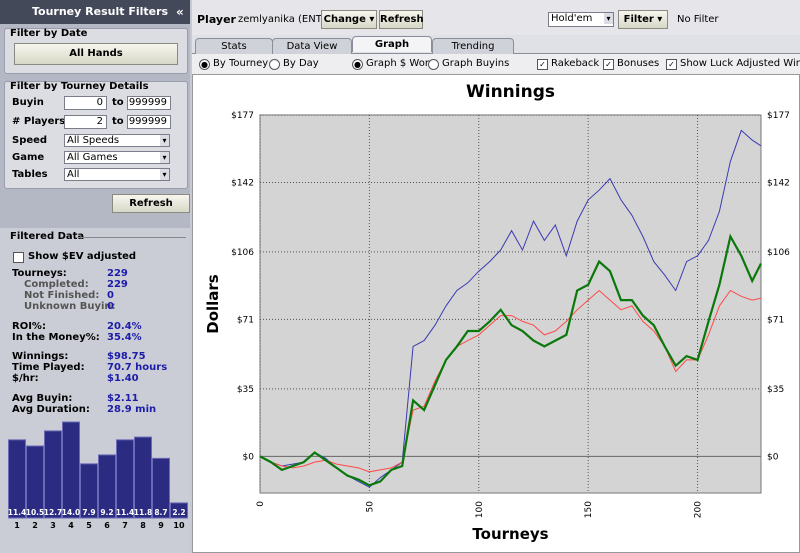 This screenshot has width=800, height=553. Describe the element at coordinates (575, 63) in the screenshot. I see `option-label: Rakeback` at that location.